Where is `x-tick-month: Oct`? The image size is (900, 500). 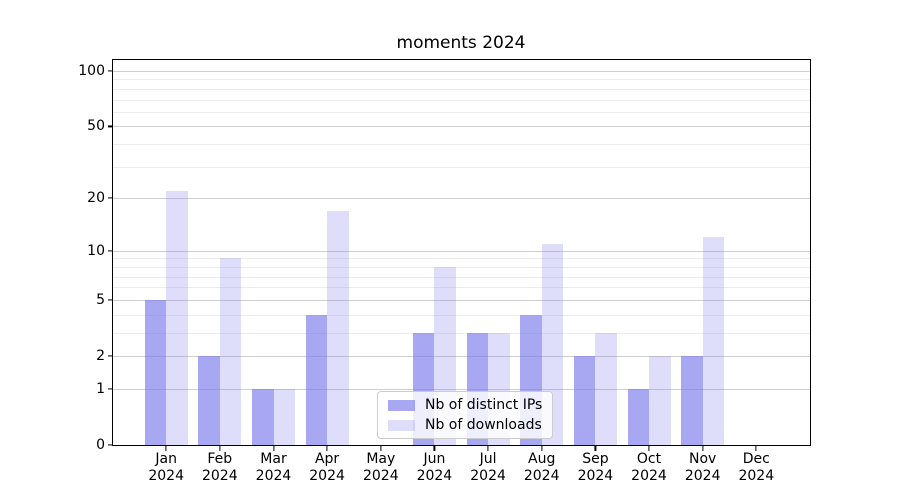 x-tick-month: Oct is located at coordinates (649, 459).